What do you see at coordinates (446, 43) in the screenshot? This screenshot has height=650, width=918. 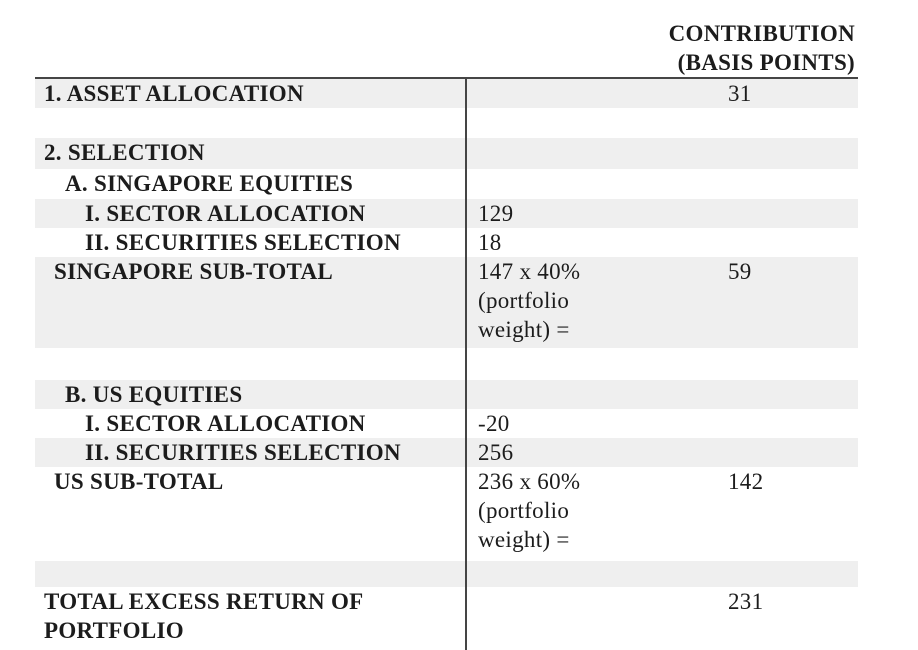 I see `table-header-row: CONTRIBUTION (BASIS POINTS)` at bounding box center [446, 43].